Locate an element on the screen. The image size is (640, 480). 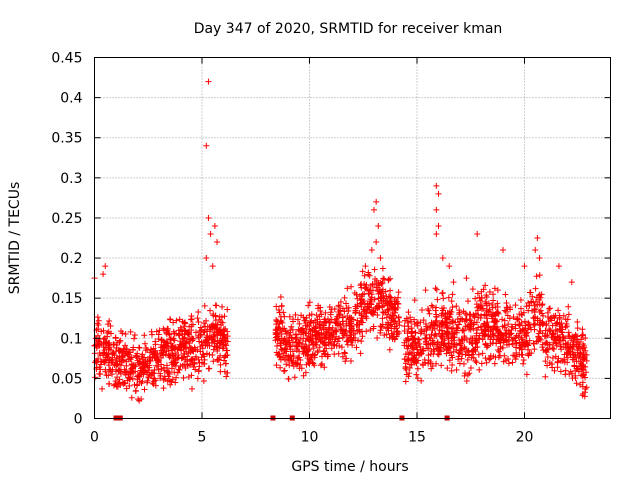
x-tick-label: 5 is located at coordinates (202, 438).